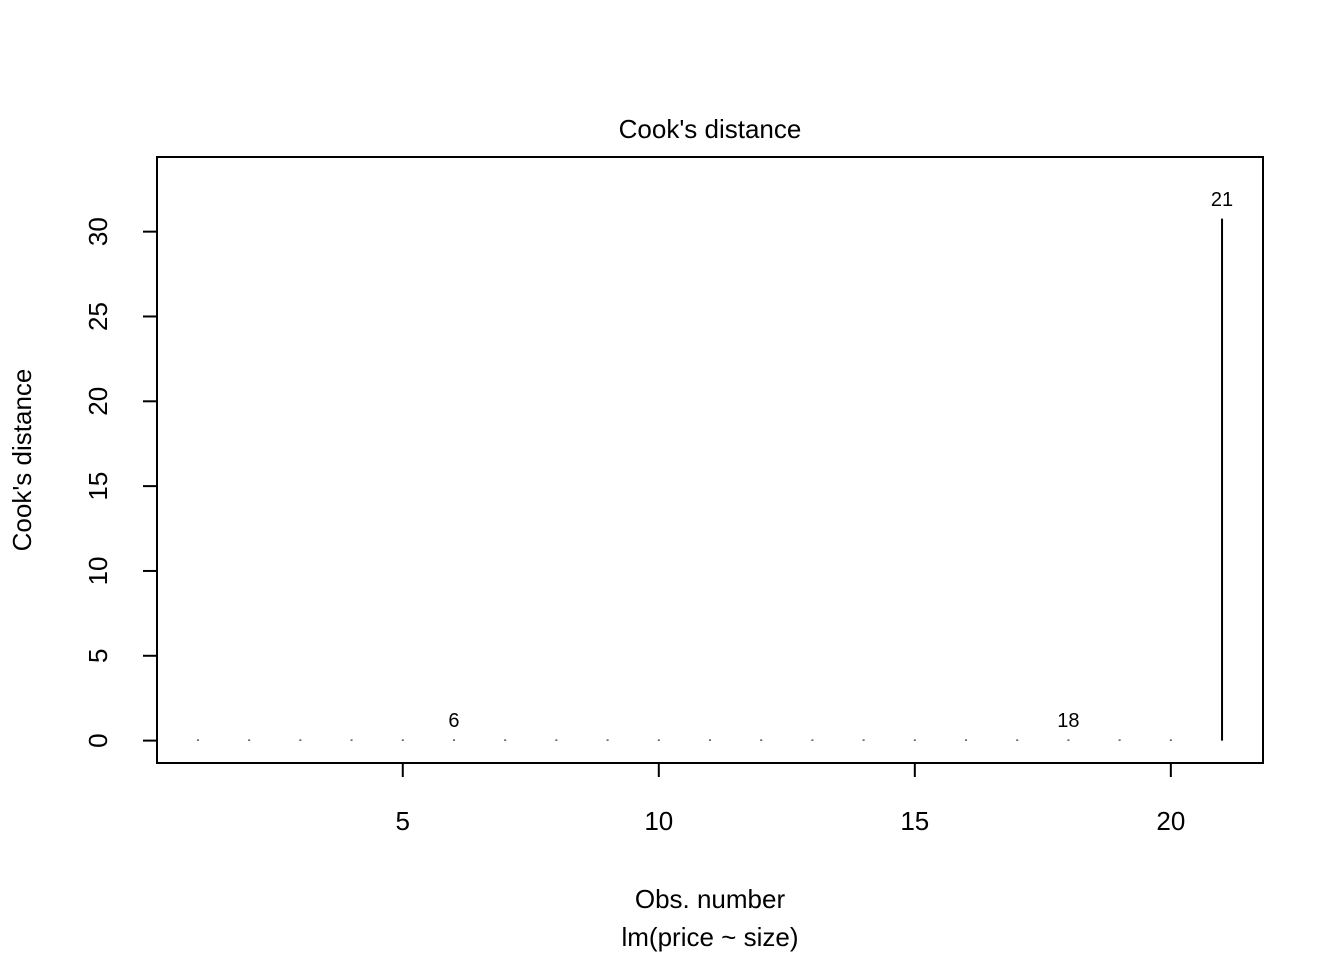  What do you see at coordinates (1068, 721) in the screenshot?
I see `point-label: 18` at bounding box center [1068, 721].